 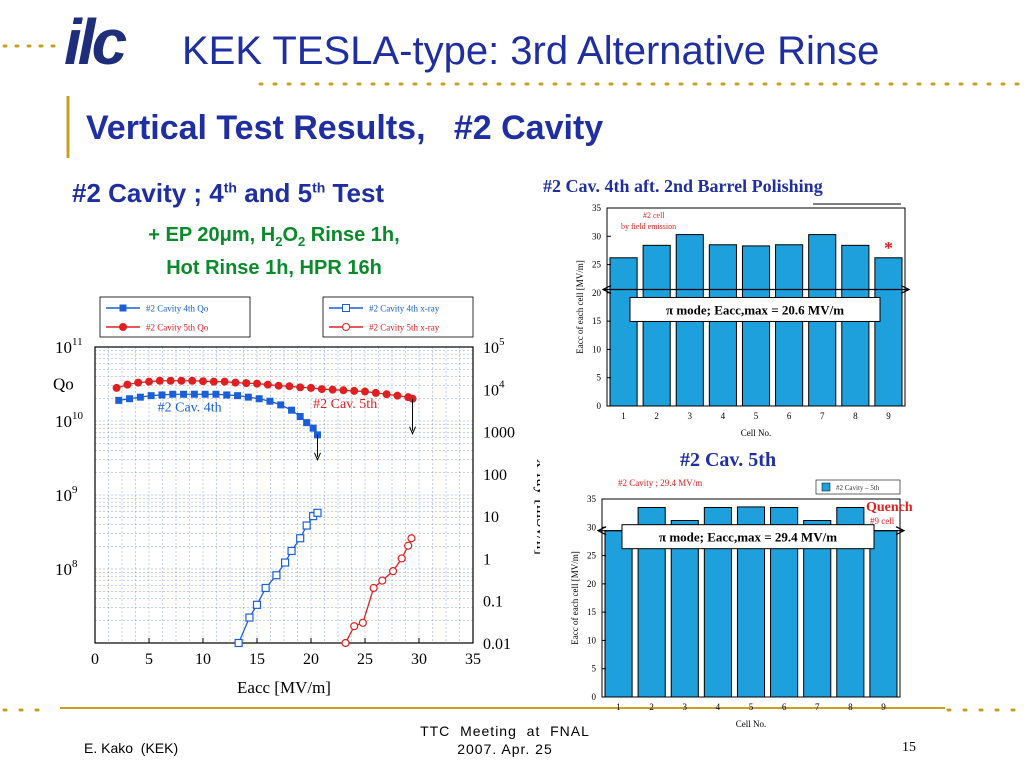 I want to click on limit-arrowhead, so click(x=412, y=430).